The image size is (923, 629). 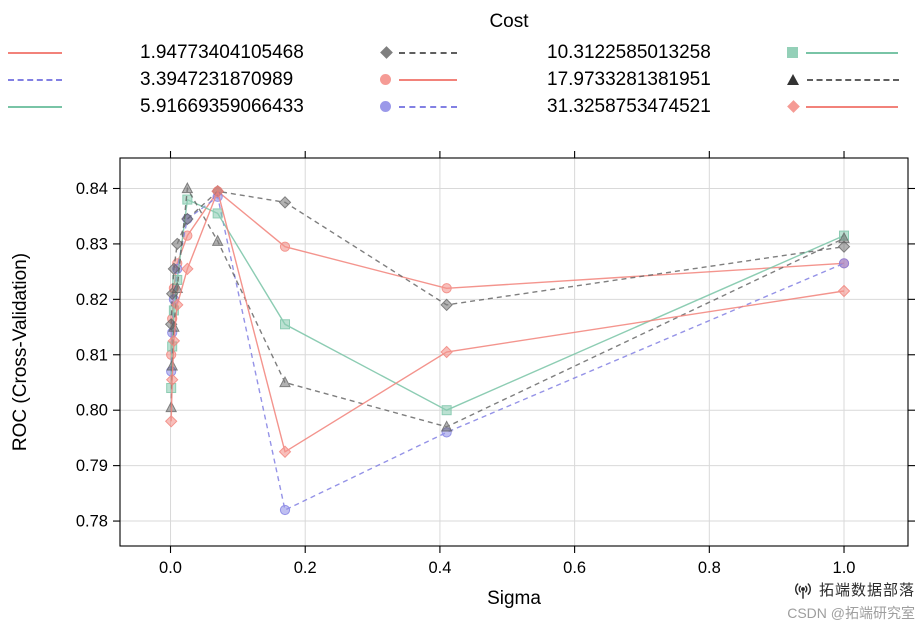 I want to click on legend-row: 1.94773404105468 10.3122585013258, so click(x=461, y=52).